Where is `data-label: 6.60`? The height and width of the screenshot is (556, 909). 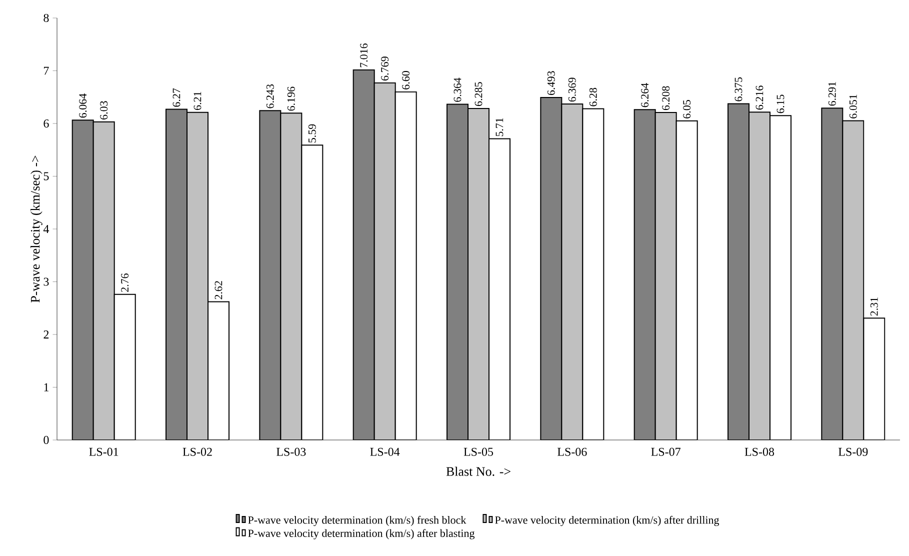 data-label: 6.60 is located at coordinates (406, 80).